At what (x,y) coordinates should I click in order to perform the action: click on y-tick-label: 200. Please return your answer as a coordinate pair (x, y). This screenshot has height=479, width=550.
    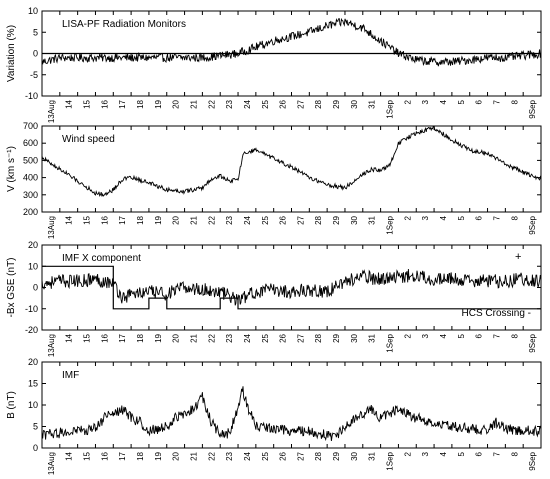
    Looking at the image, I should click on (30, 212).